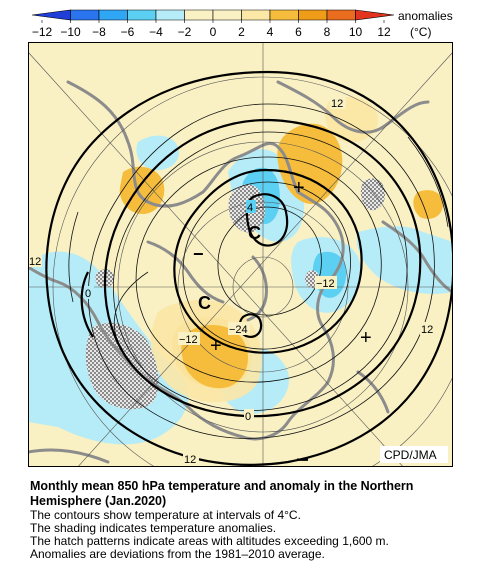 This screenshot has height=570, width=480. What do you see at coordinates (70, 32) in the screenshot?
I see `color-bar-tick-label: −10` at bounding box center [70, 32].